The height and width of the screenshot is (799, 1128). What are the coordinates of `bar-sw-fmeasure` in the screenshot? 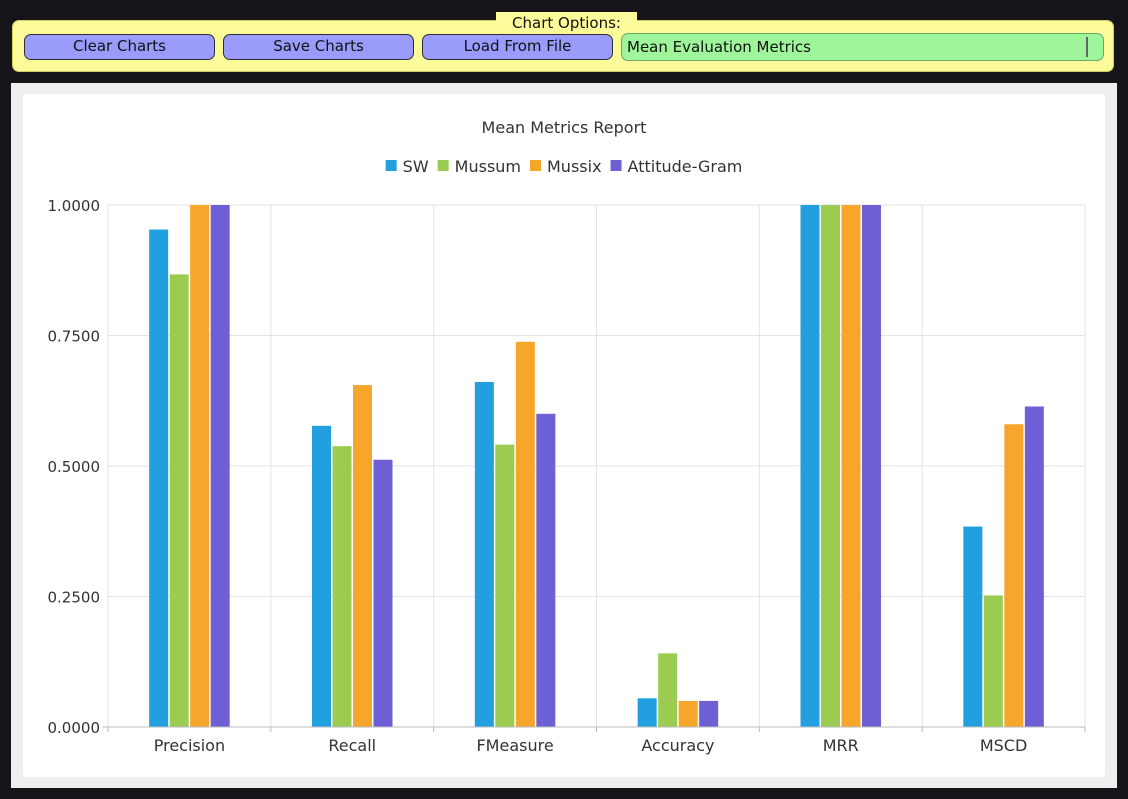 It's located at (484, 554).